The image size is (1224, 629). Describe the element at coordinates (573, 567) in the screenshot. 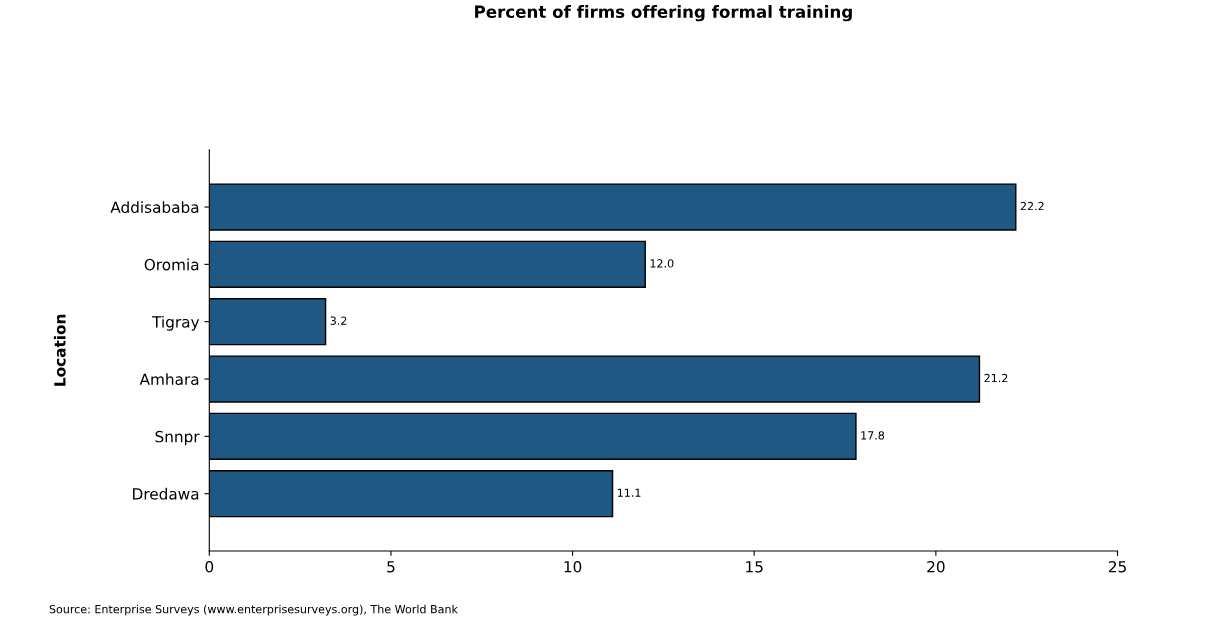

I see `x-tick-label: 10` at that location.